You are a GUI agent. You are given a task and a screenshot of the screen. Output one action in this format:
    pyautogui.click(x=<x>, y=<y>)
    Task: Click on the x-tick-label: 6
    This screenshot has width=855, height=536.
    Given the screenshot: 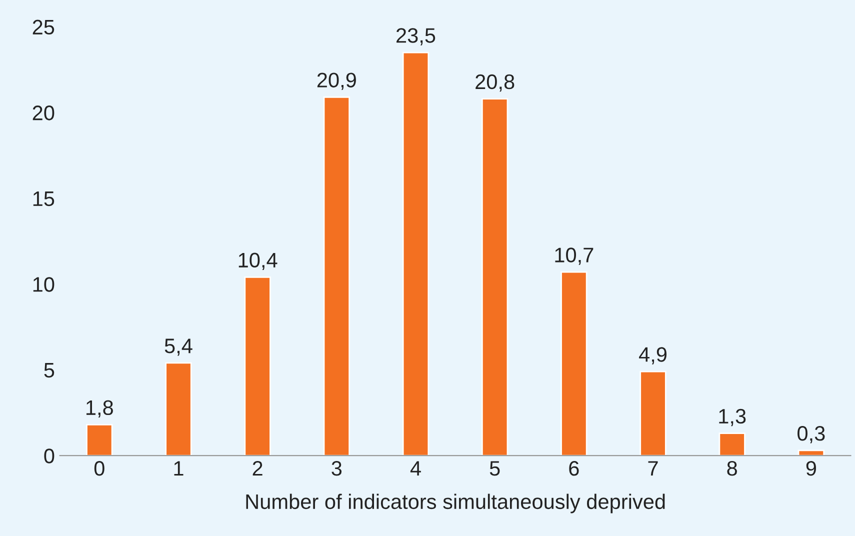 What is the action you would take?
    pyautogui.click(x=574, y=468)
    